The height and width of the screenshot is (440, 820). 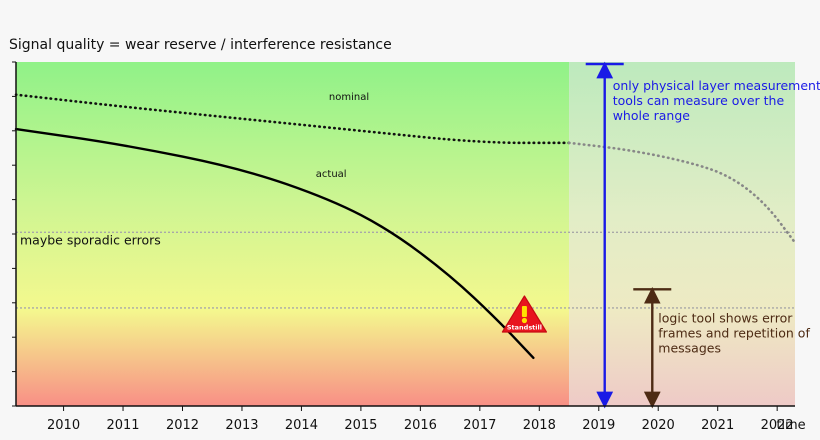 I want to click on logic-annotation-line-0: logic tool shows error, so click(x=725, y=317).